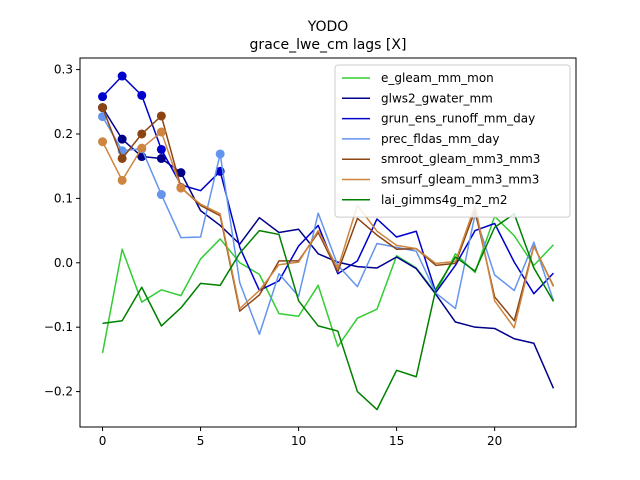  What do you see at coordinates (396, 441) in the screenshot?
I see `x-tick-label: 15` at bounding box center [396, 441].